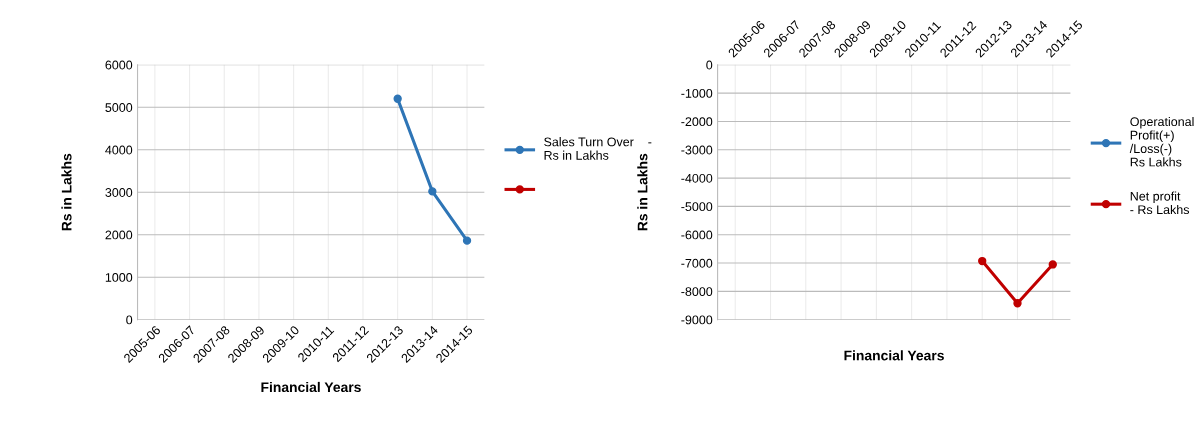 The height and width of the screenshot is (432, 1196). Describe the element at coordinates (119, 107) in the screenshot. I see `y-tick-label: 5000` at that location.